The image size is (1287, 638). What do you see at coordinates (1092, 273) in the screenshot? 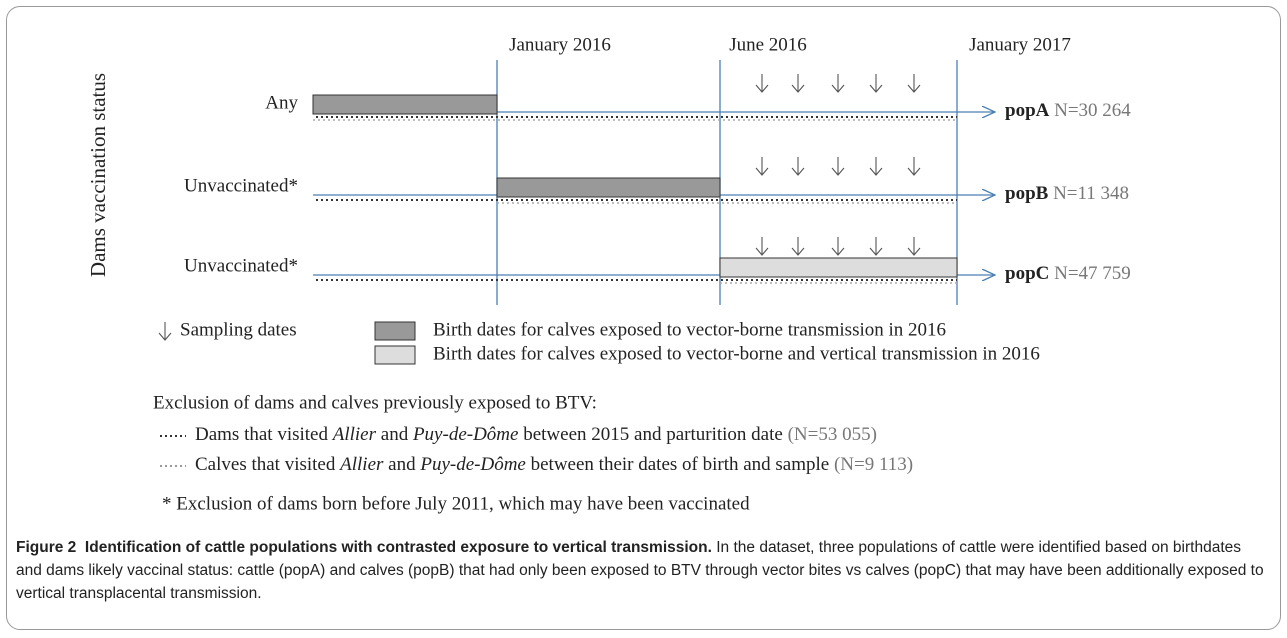
I see `population-count: N=47 759` at bounding box center [1092, 273].